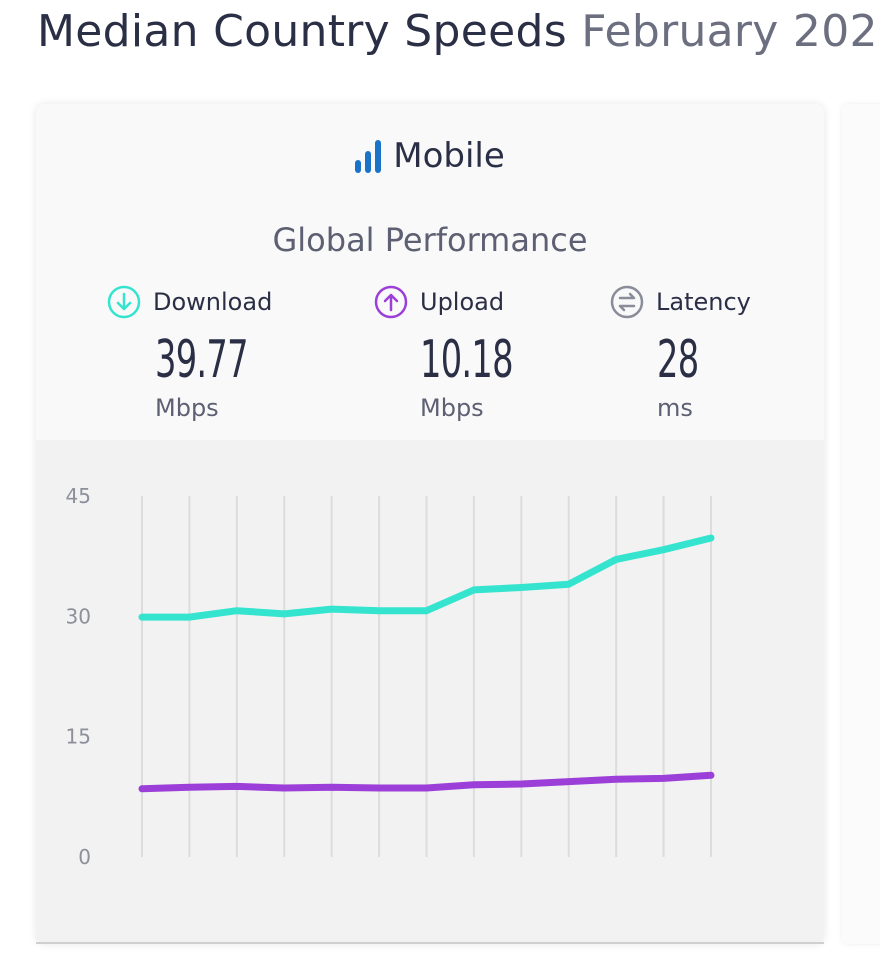  What do you see at coordinates (730, 31) in the screenshot?
I see `page-title-period: February 2023` at bounding box center [730, 31].